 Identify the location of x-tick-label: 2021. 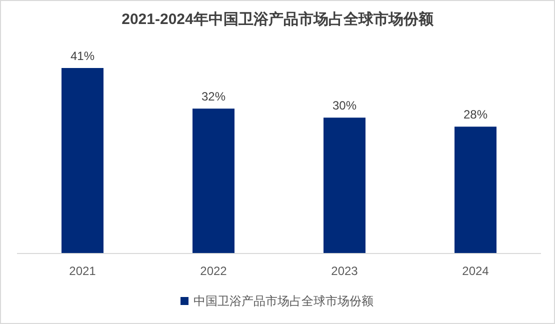
(82, 271).